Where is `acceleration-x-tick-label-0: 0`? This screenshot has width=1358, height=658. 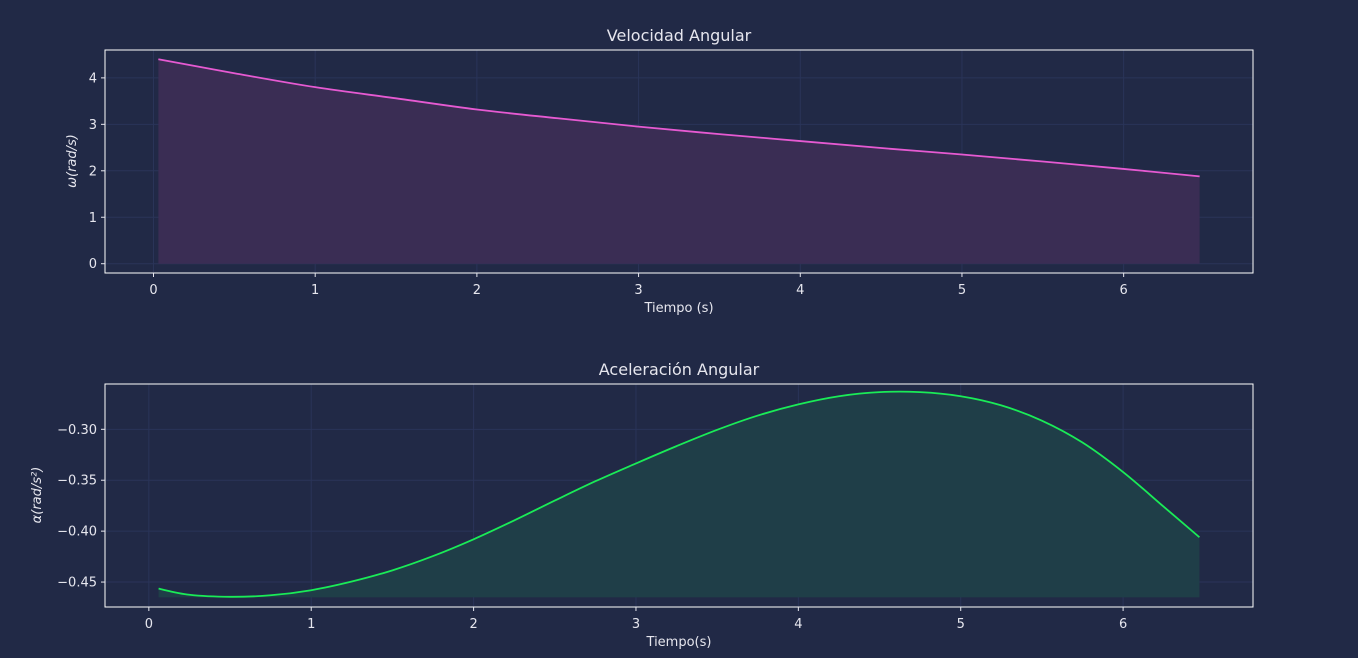
acceleration-x-tick-label-0: 0 is located at coordinates (149, 624).